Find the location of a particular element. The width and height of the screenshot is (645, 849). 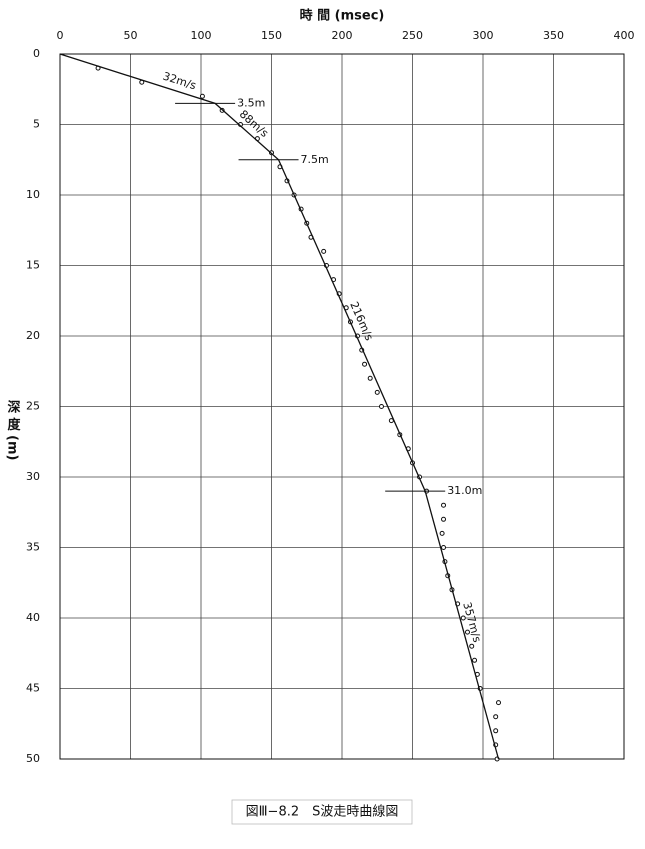

caption-frame is located at coordinates (322, 812).